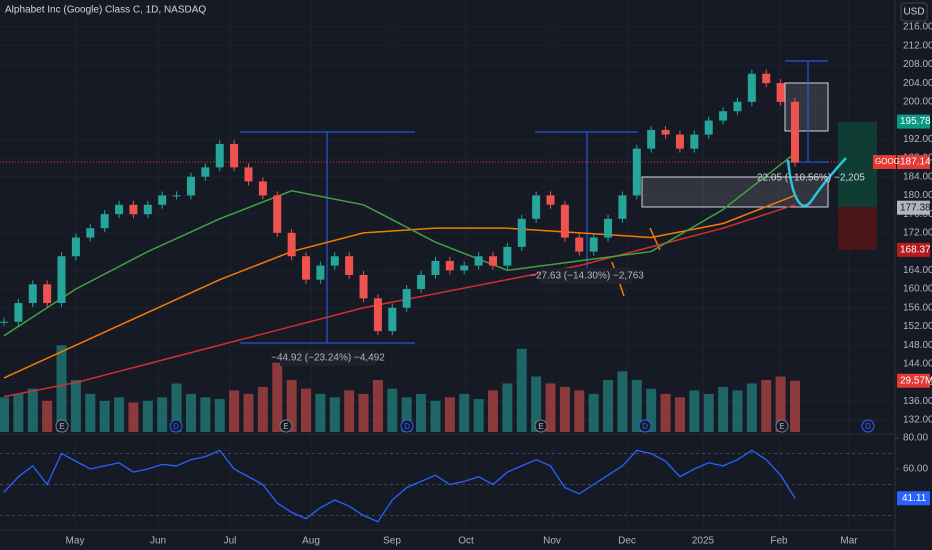 This screenshot has width=932, height=550. I want to click on x-tick-label: 2025, so click(703, 541).